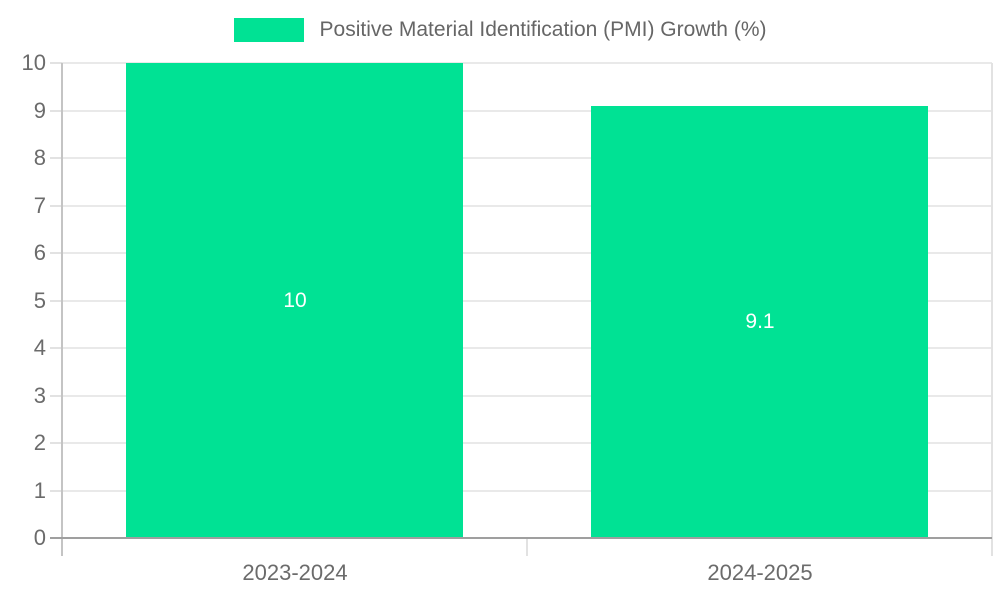 Image resolution: width=1000 pixels, height=600 pixels. What do you see at coordinates (760, 572) in the screenshot?
I see `x-axis-category-label: 2024-2025` at bounding box center [760, 572].